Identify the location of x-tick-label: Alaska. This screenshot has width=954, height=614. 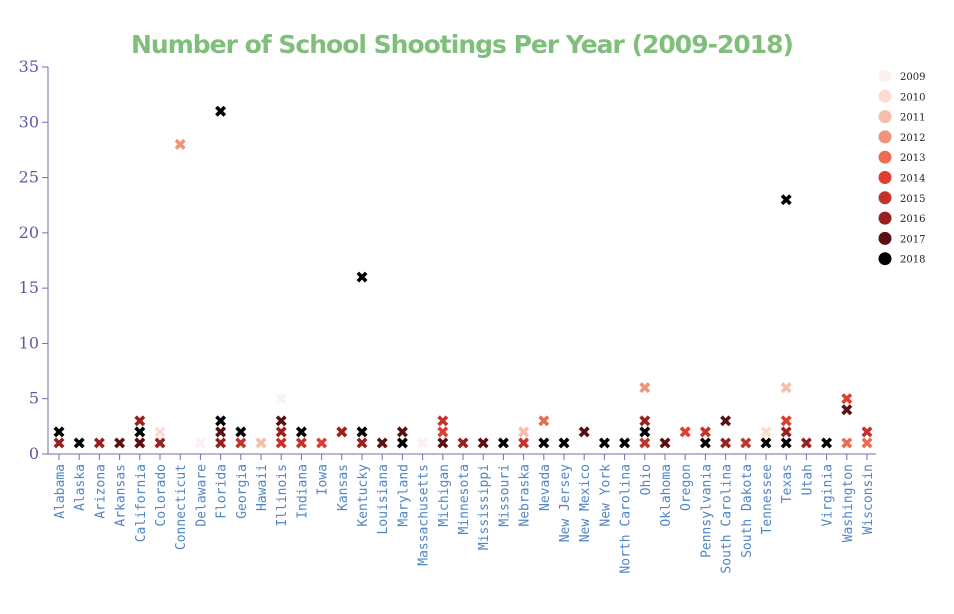
(80, 487).